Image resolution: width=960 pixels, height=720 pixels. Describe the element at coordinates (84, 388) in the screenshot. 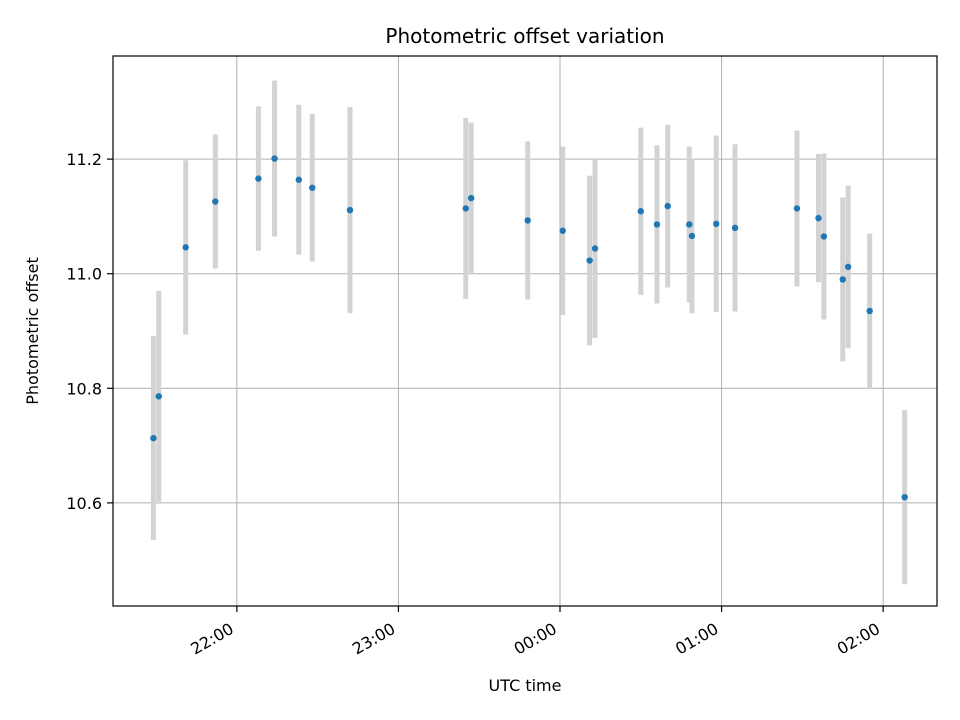

I see `y-tick-label: 10.8` at that location.